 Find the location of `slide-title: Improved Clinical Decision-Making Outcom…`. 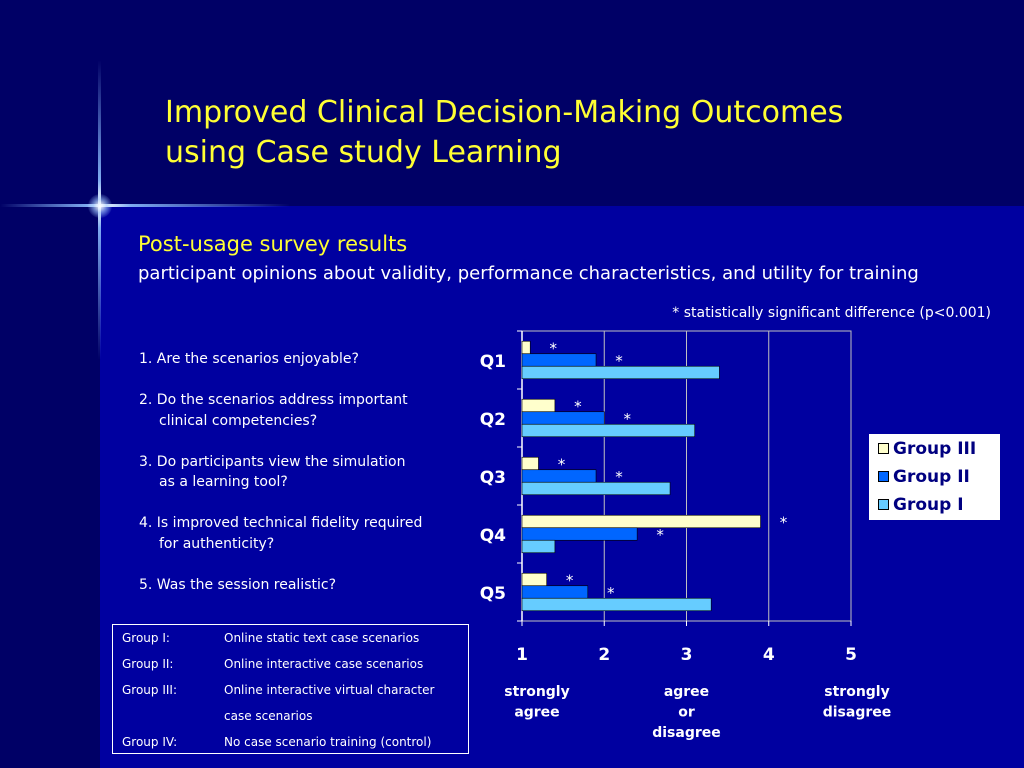

slide-title: Improved Clinical Decision-Making Outcom… is located at coordinates (555, 133).